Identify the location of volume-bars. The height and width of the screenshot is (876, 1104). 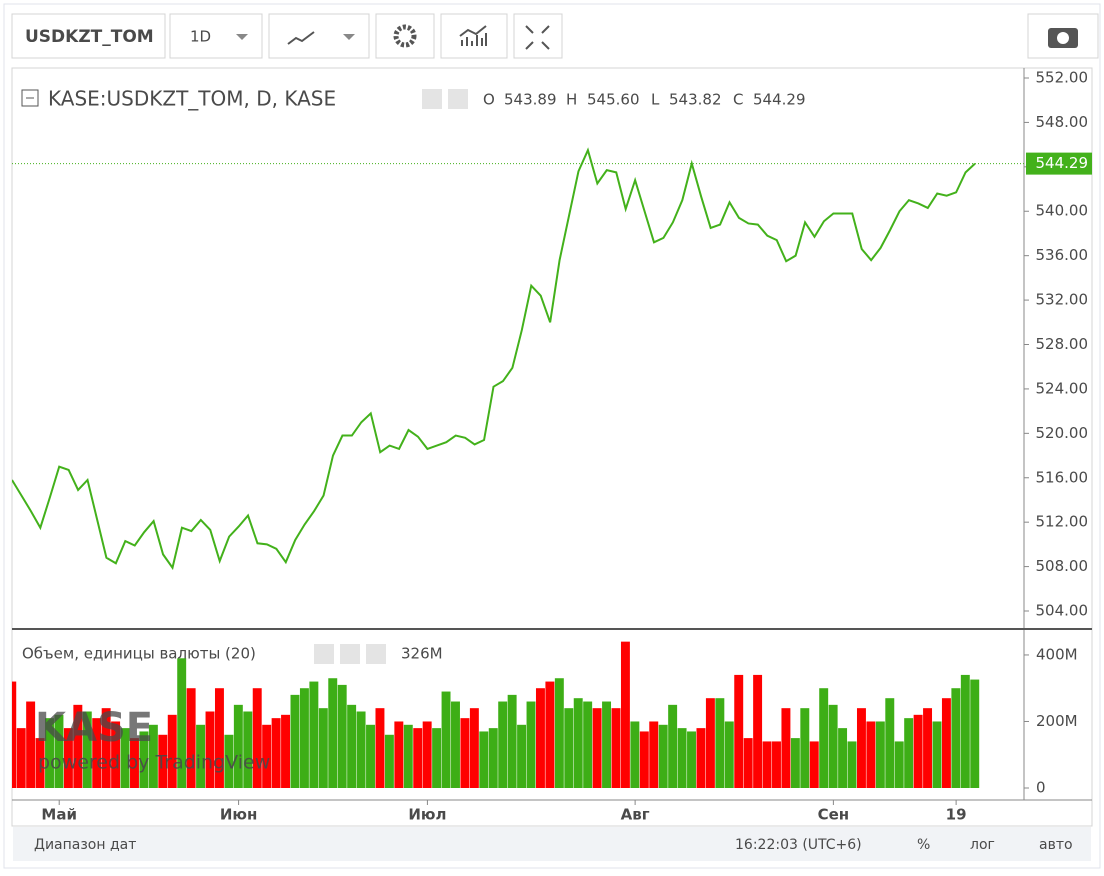
(496, 714).